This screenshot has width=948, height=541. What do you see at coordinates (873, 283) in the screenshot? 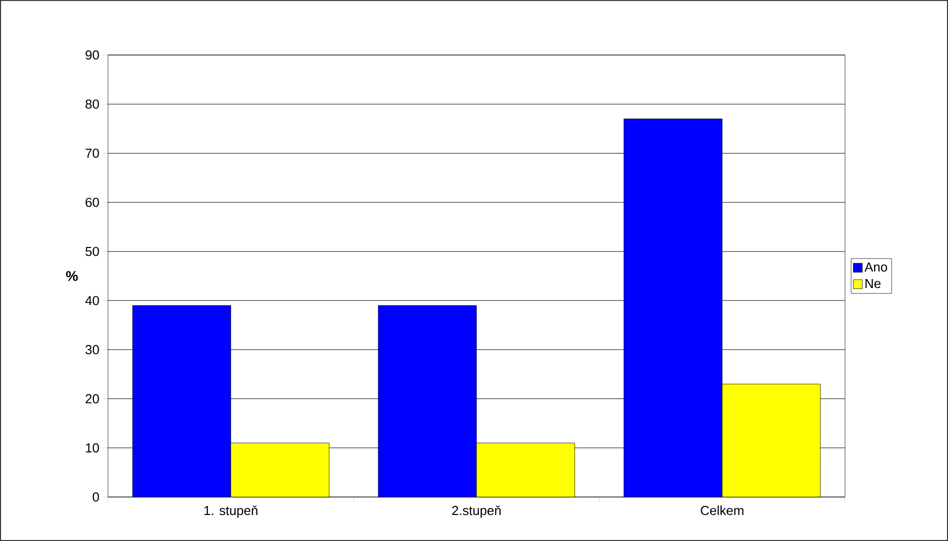
I see `legend-label: Ne` at bounding box center [873, 283].